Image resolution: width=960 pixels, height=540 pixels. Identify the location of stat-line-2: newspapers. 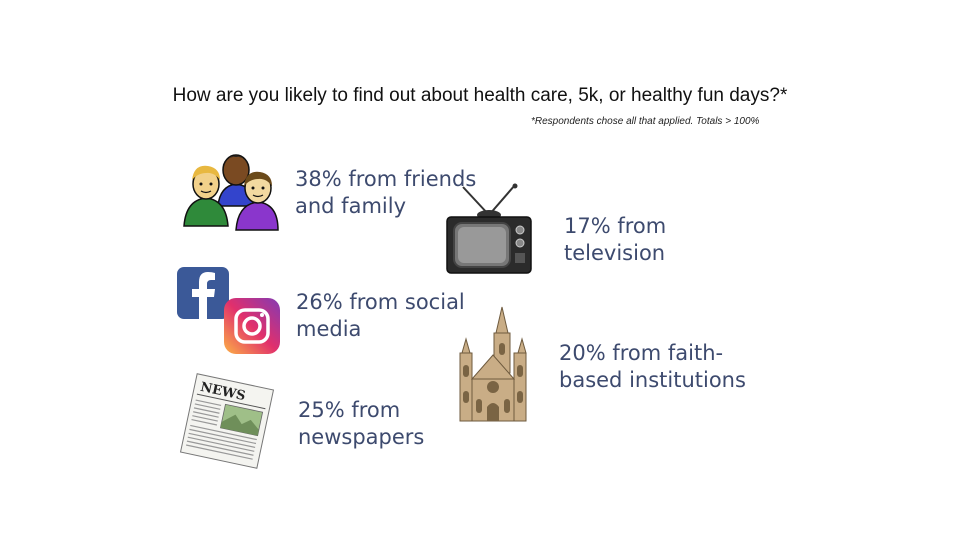
(361, 437).